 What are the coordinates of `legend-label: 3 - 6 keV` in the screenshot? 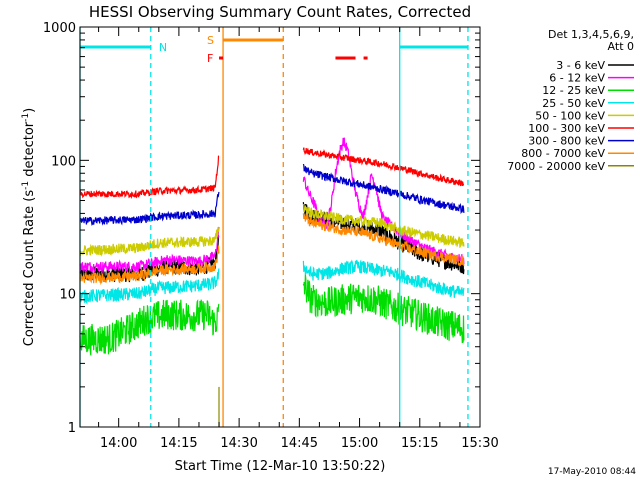 It's located at (580, 65).